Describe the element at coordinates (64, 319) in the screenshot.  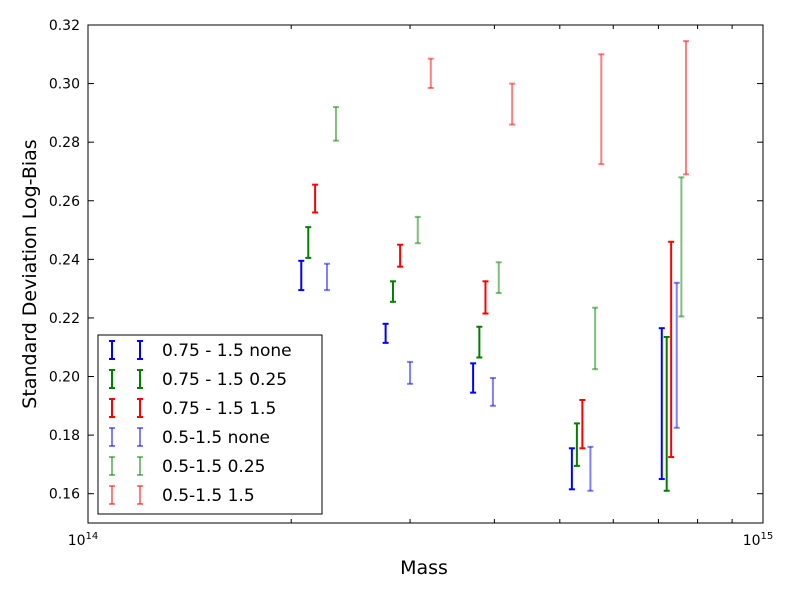
I see `y-tick-label: 0.22` at that location.